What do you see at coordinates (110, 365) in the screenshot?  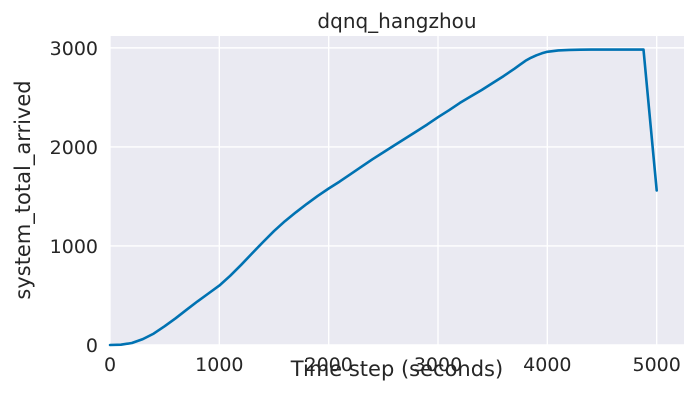 I see `x-tick-label: 0` at bounding box center [110, 365].